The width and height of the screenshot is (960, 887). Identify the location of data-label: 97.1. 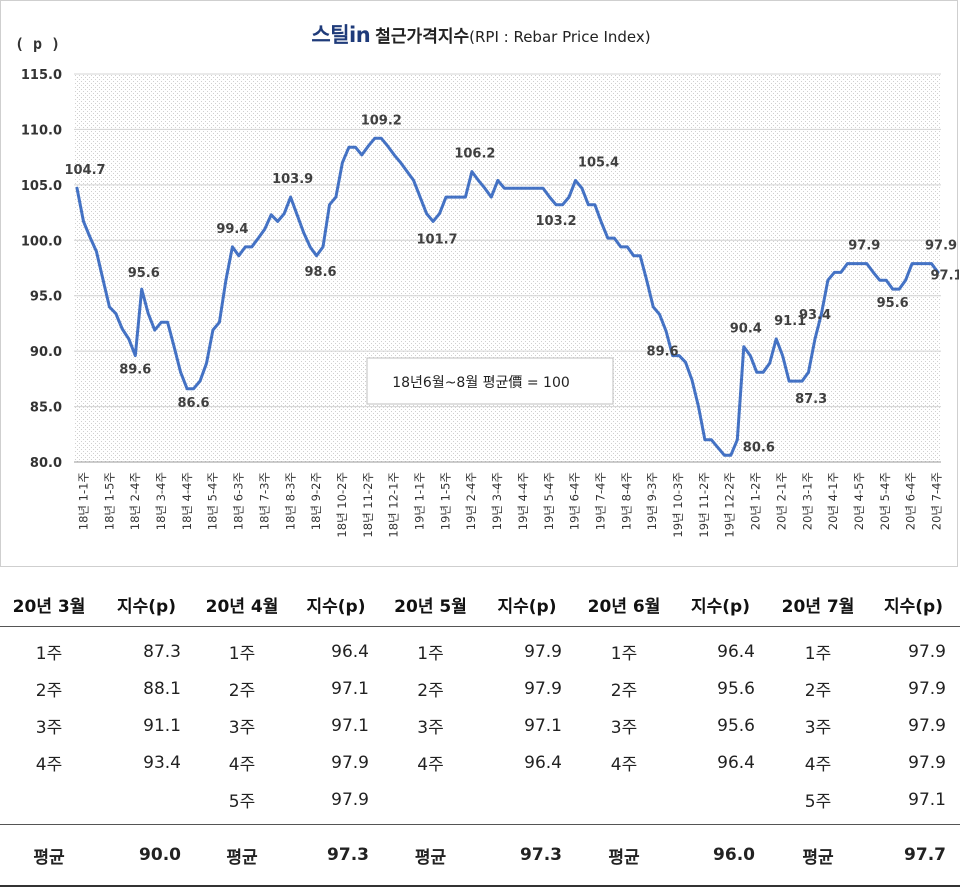
(944, 276).